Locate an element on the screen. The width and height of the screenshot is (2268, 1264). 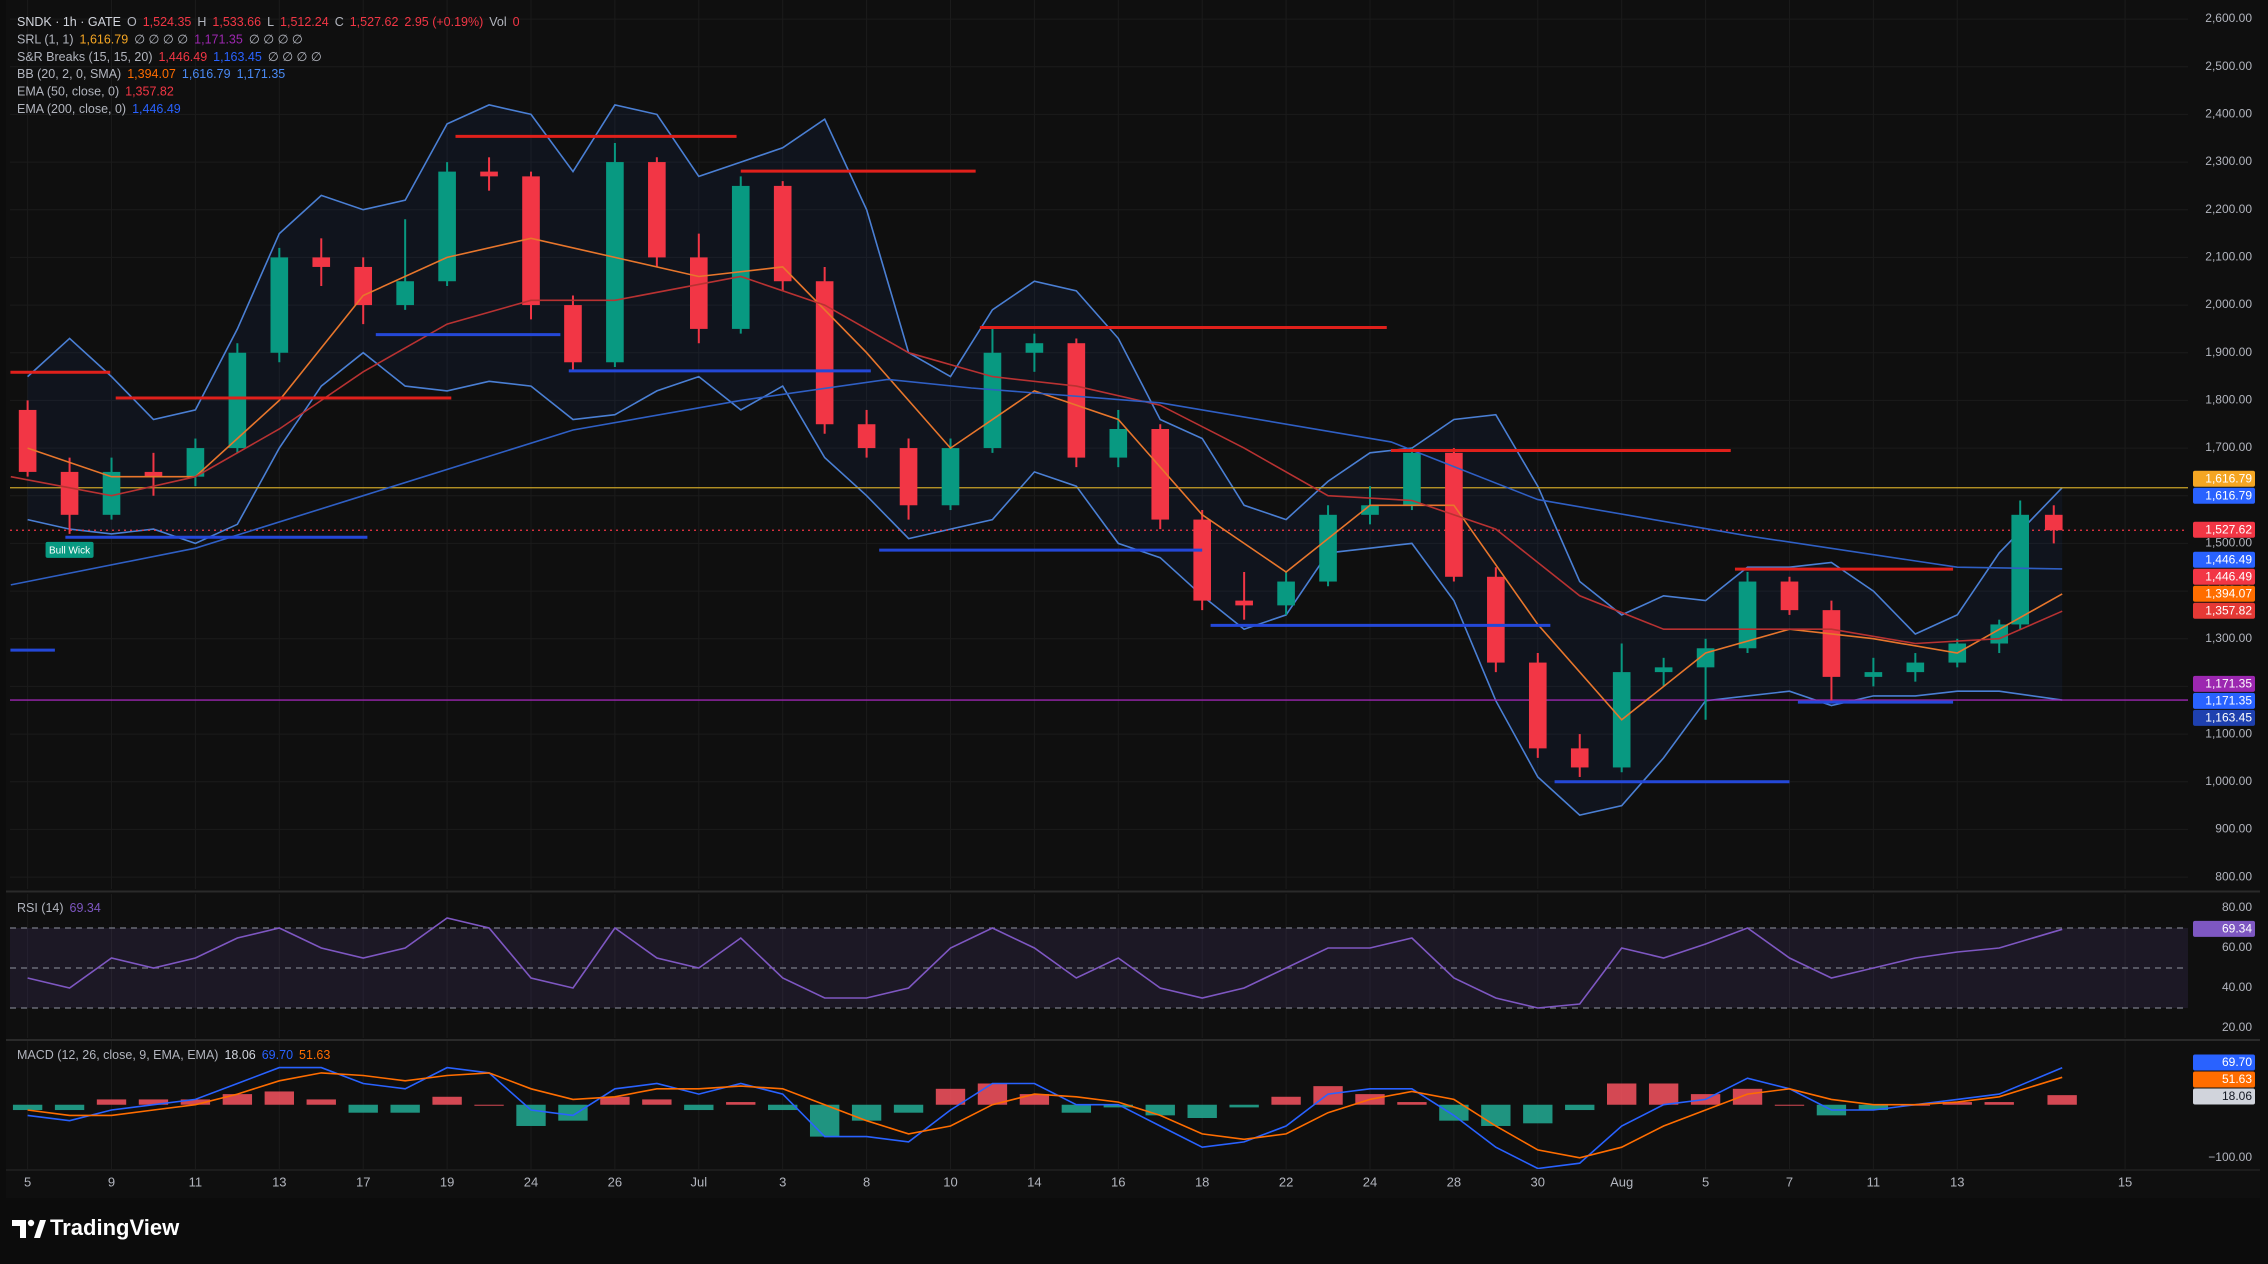
logo-mark is located at coordinates (31, 1223).